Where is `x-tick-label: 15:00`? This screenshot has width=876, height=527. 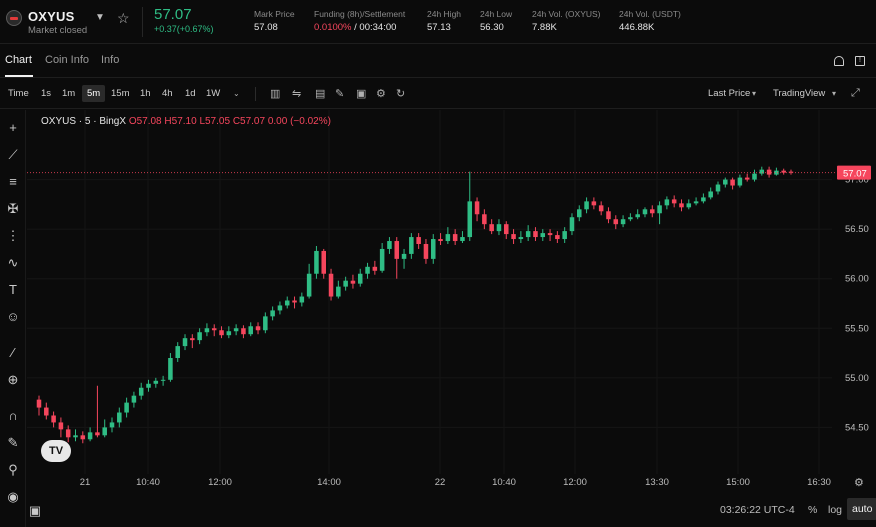 x-tick-label: 15:00 is located at coordinates (738, 482).